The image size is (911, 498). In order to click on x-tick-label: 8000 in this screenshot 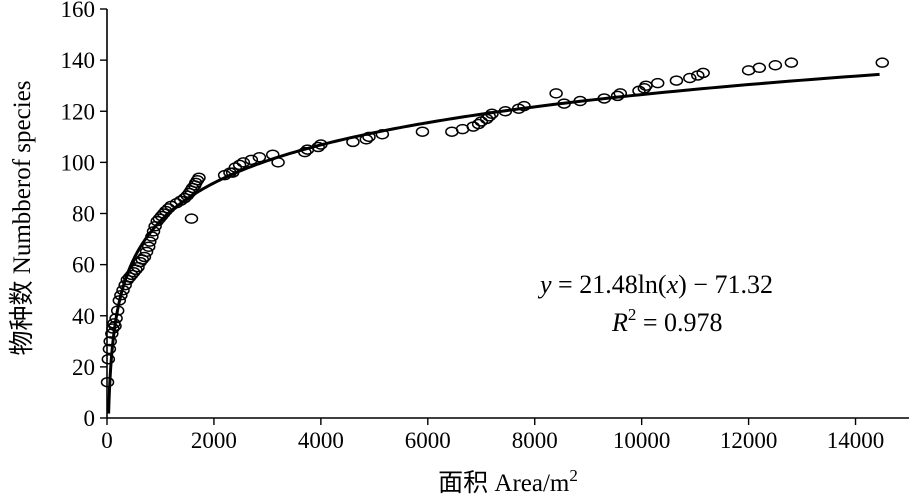, I will do `click(535, 440)`.